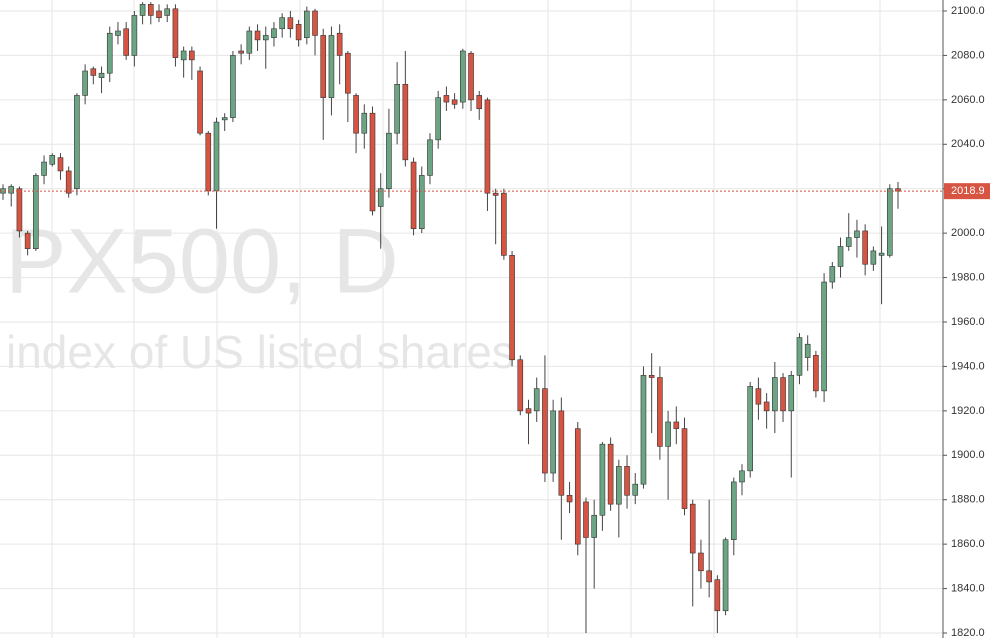  Describe the element at coordinates (968, 233) in the screenshot. I see `y-tick-label: 2000.0` at that location.